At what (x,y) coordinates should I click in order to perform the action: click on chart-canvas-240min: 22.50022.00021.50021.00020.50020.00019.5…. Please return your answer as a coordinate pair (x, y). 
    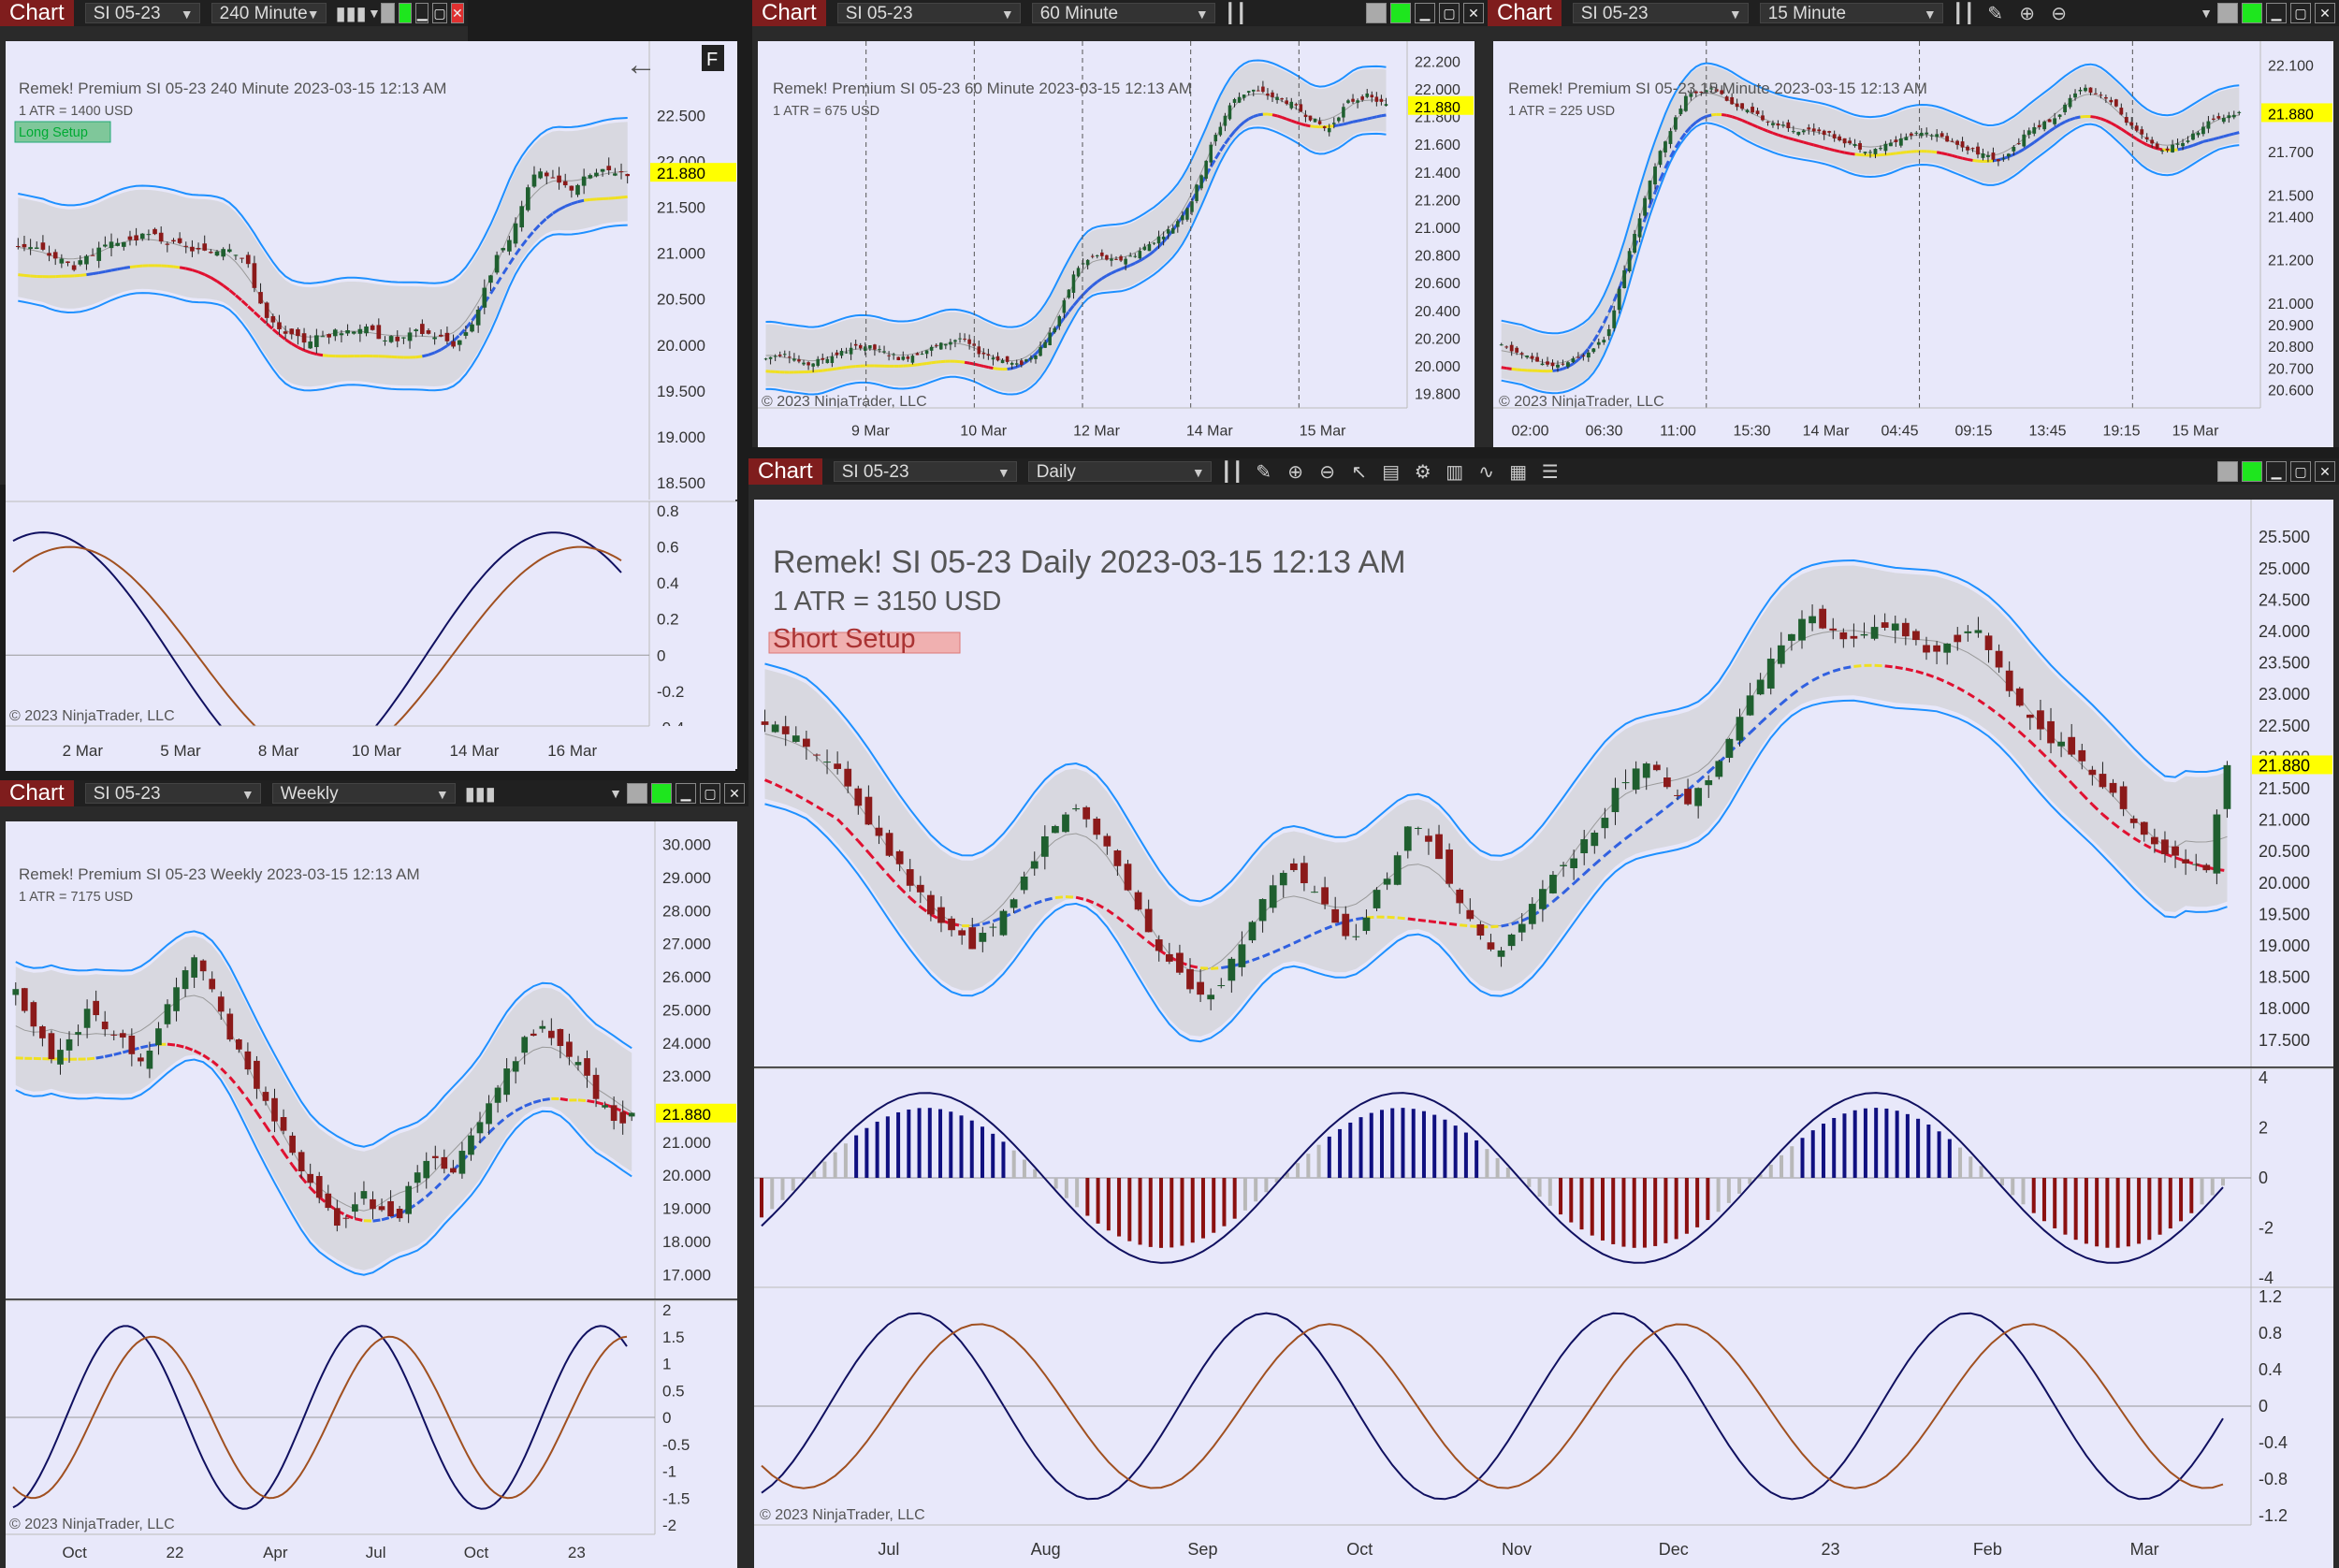
    Looking at the image, I should click on (371, 405).